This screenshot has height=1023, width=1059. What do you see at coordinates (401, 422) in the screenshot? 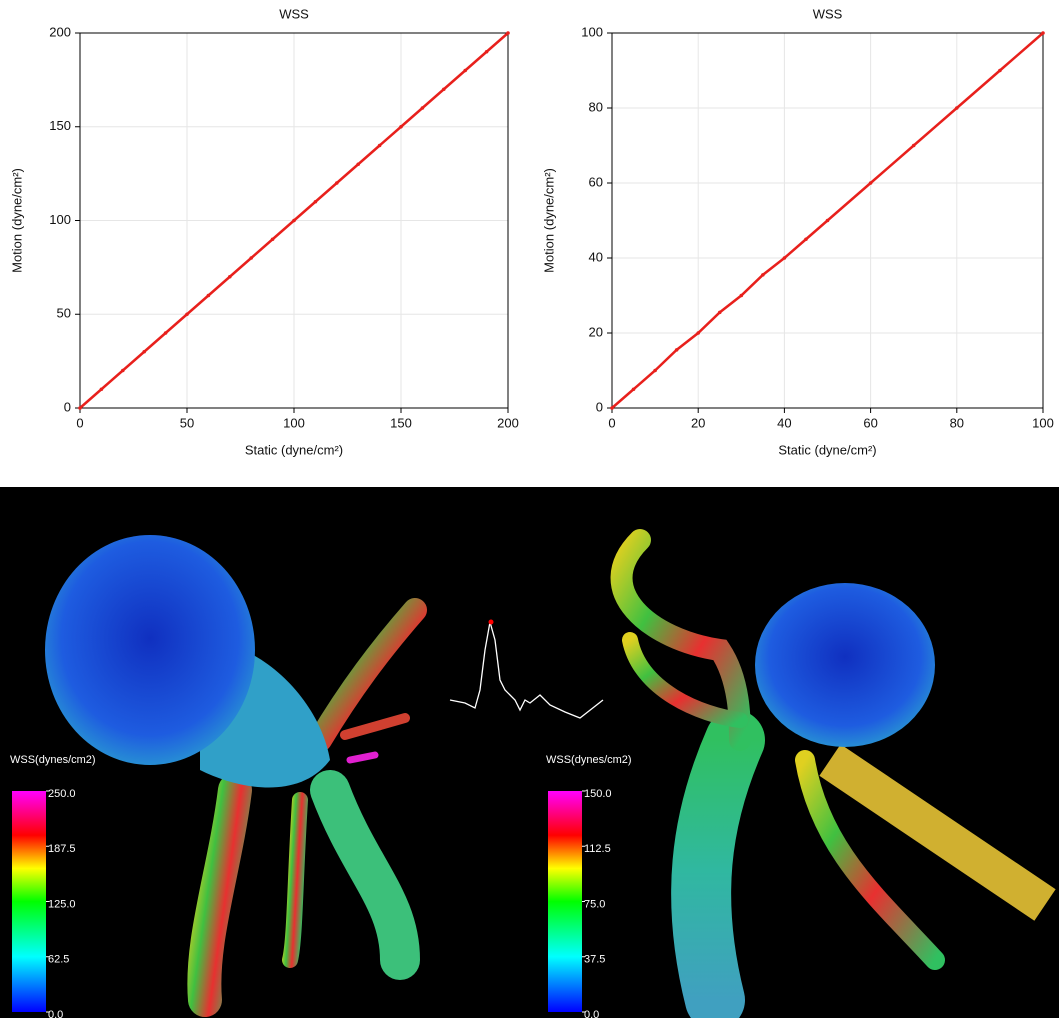
I see `x-tick-label: 150` at bounding box center [401, 422].